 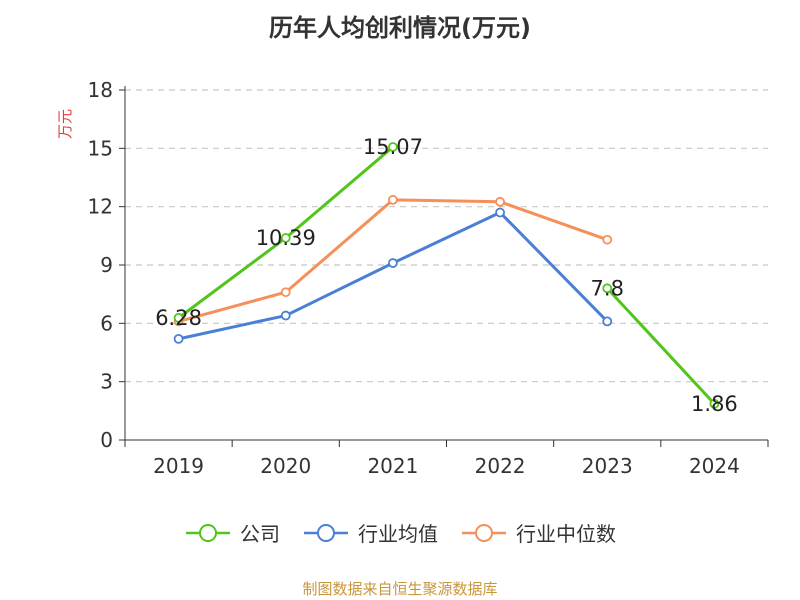 I want to click on series-line-industry-average, so click(x=393, y=276).